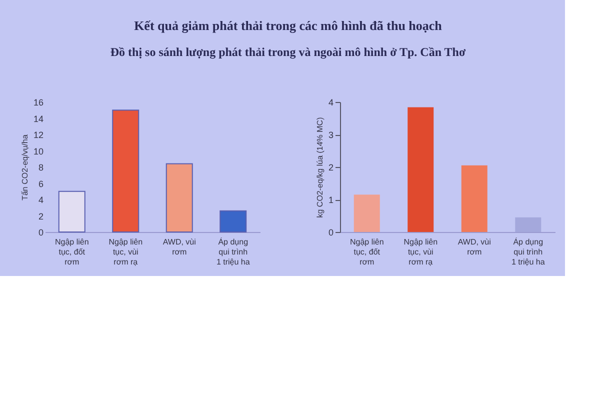 Image resolution: width=600 pixels, height=400 pixels. What do you see at coordinates (38, 135) in the screenshot?
I see `y-tick-label: 12` at bounding box center [38, 135].